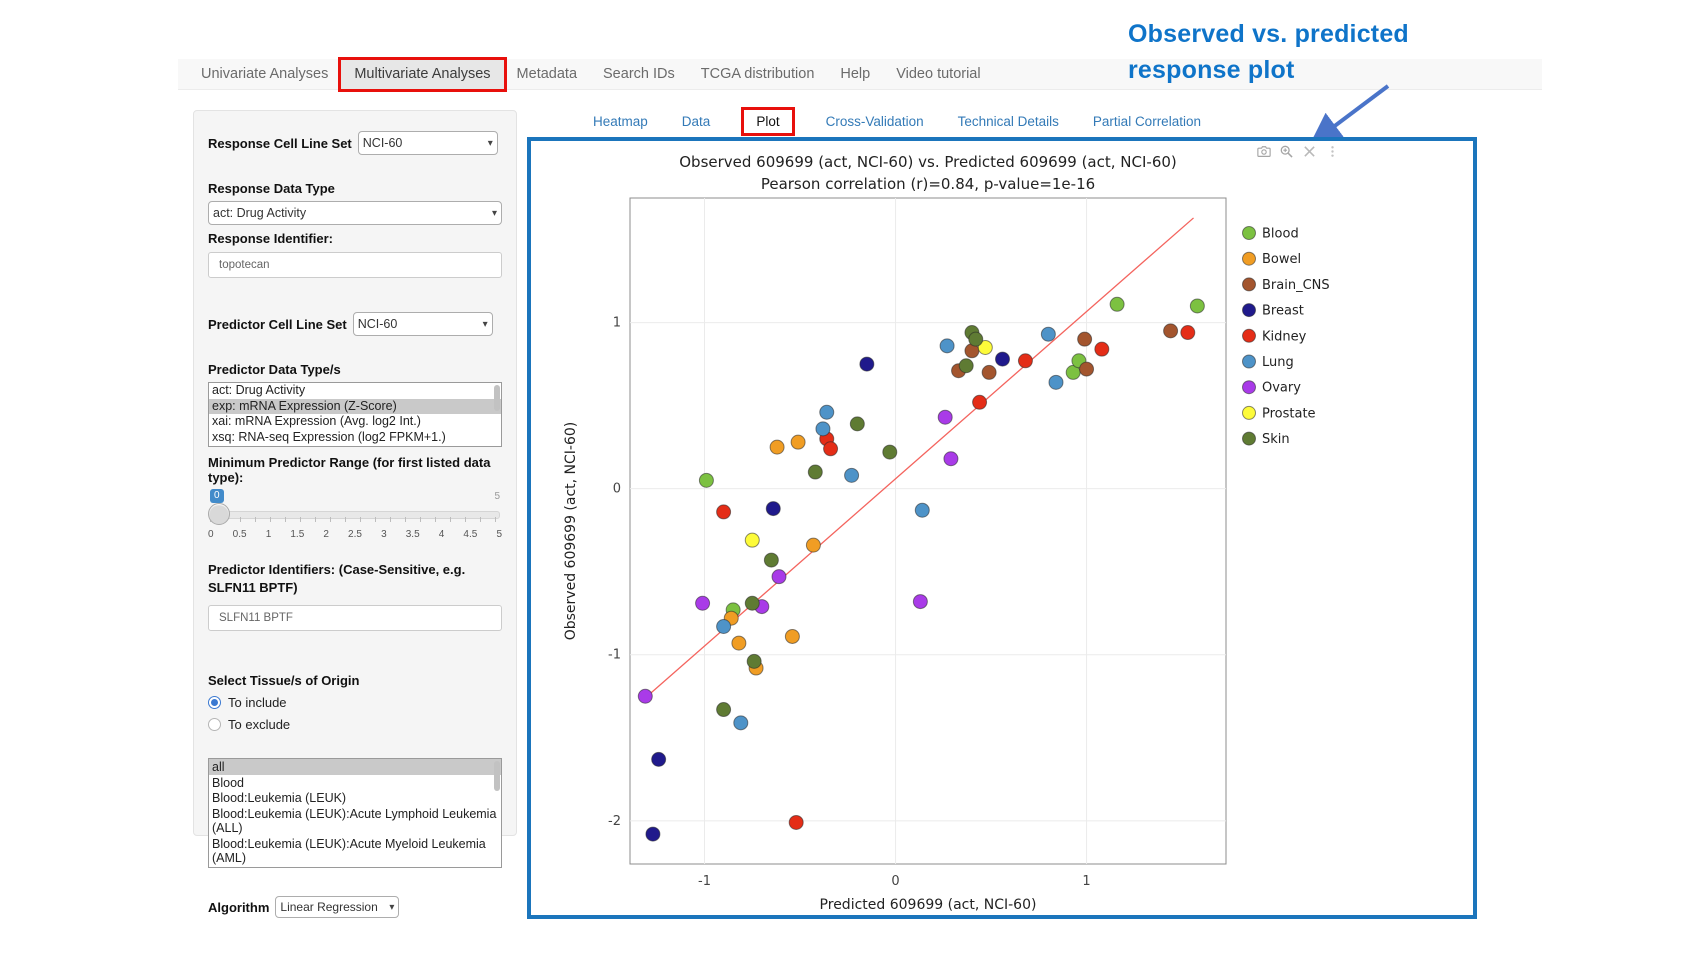 This screenshot has width=1700, height=956. I want to click on tab-data: Data, so click(696, 121).